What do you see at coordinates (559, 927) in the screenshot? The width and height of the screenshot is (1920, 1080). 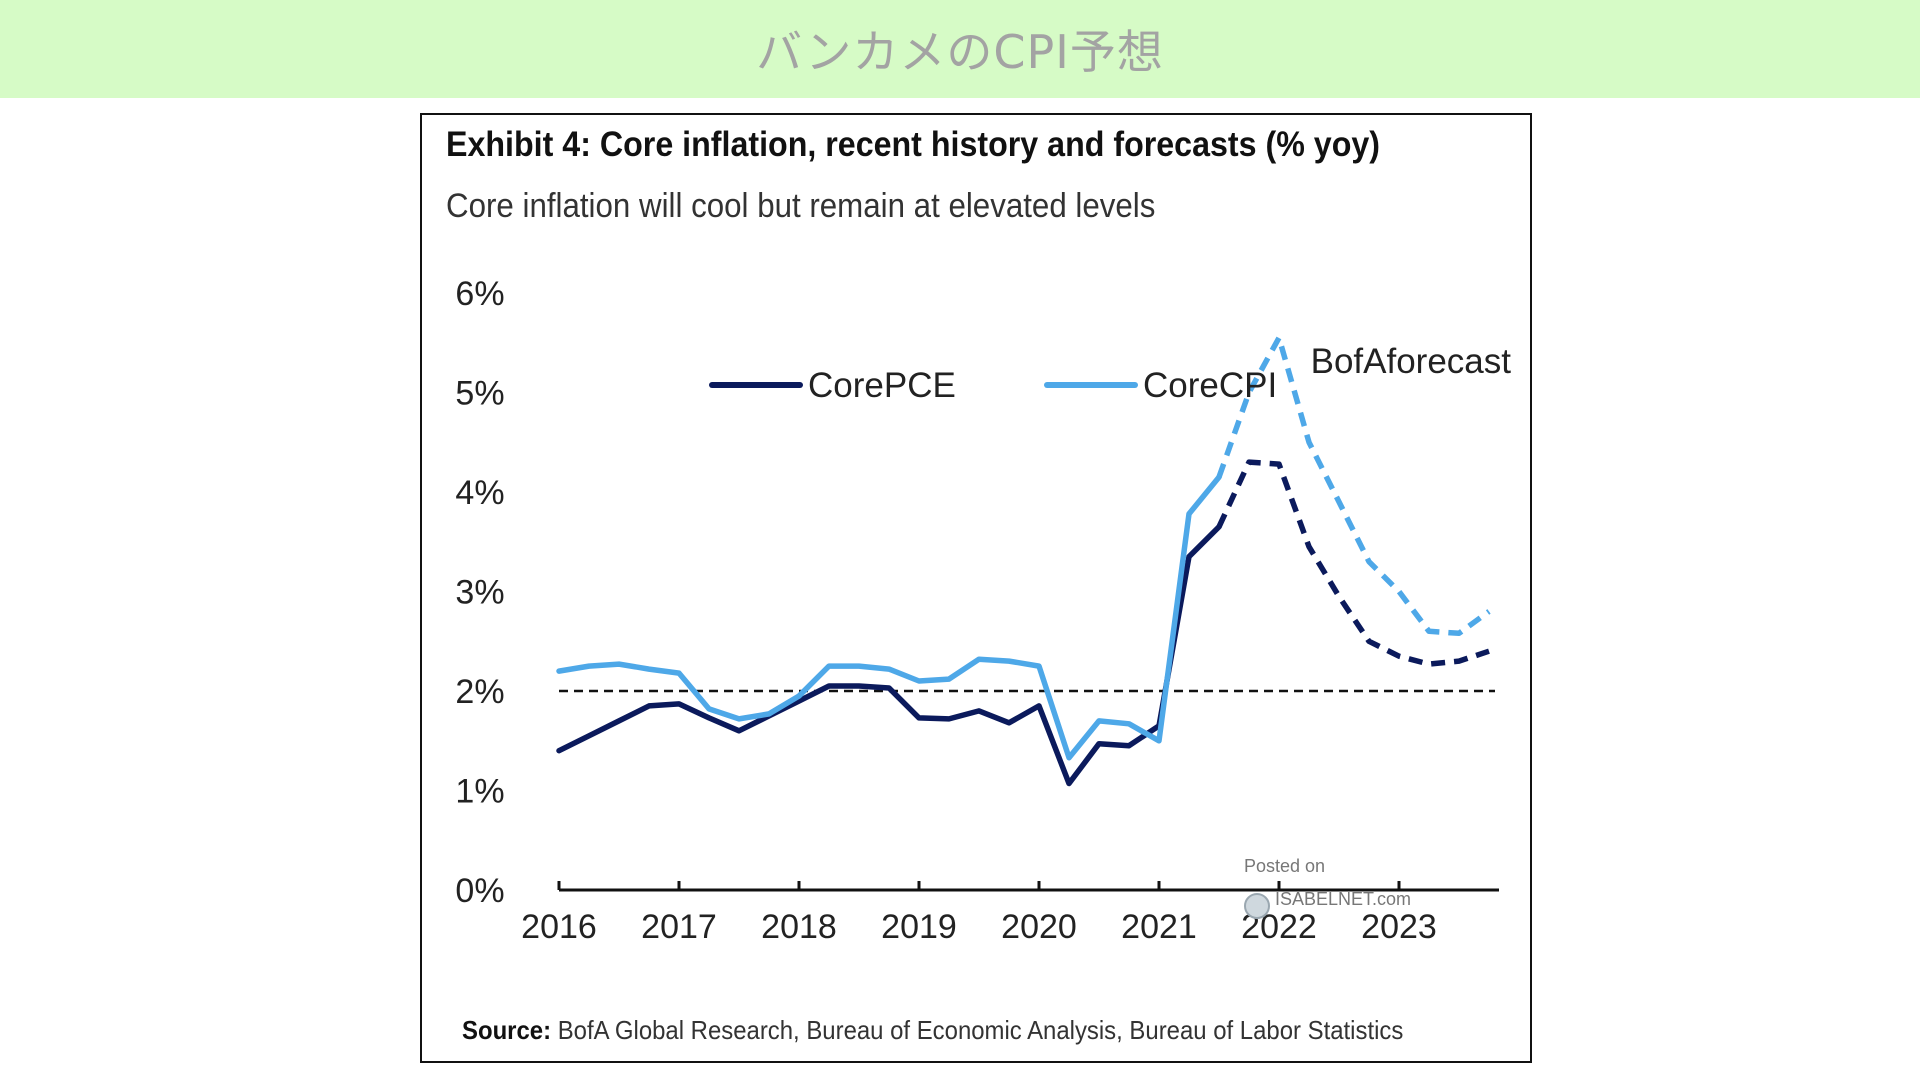 I see `x-tick-label: 2016` at bounding box center [559, 927].